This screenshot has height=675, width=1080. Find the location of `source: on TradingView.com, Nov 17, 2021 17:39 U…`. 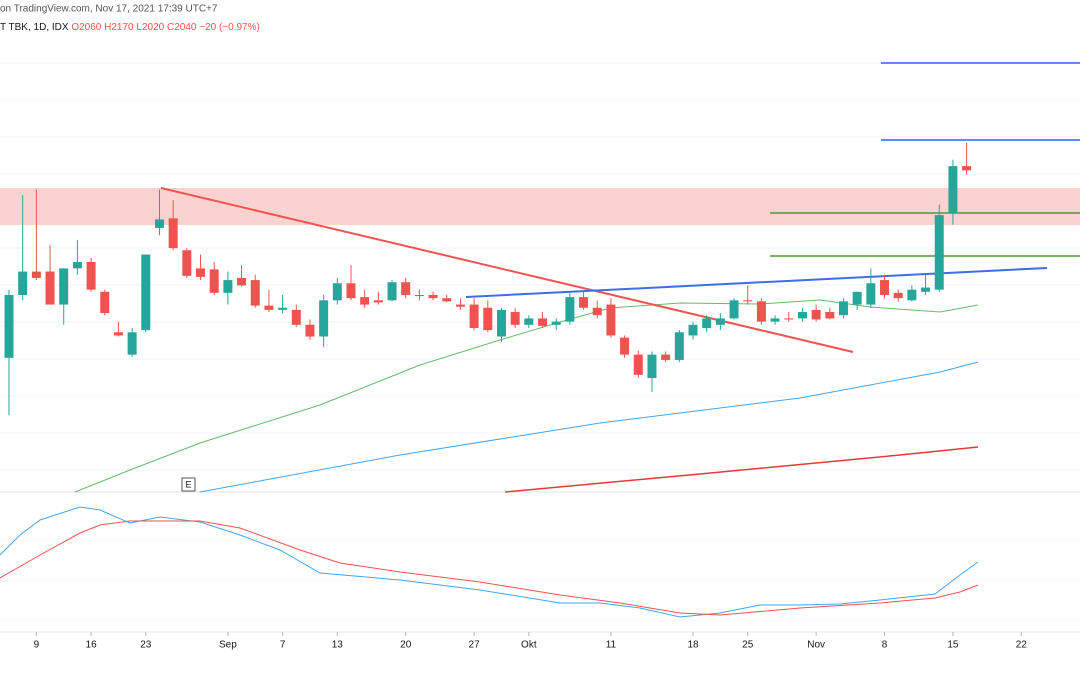

source: on TradingView.com, Nov 17, 2021 17:39 U… is located at coordinates (109, 9).